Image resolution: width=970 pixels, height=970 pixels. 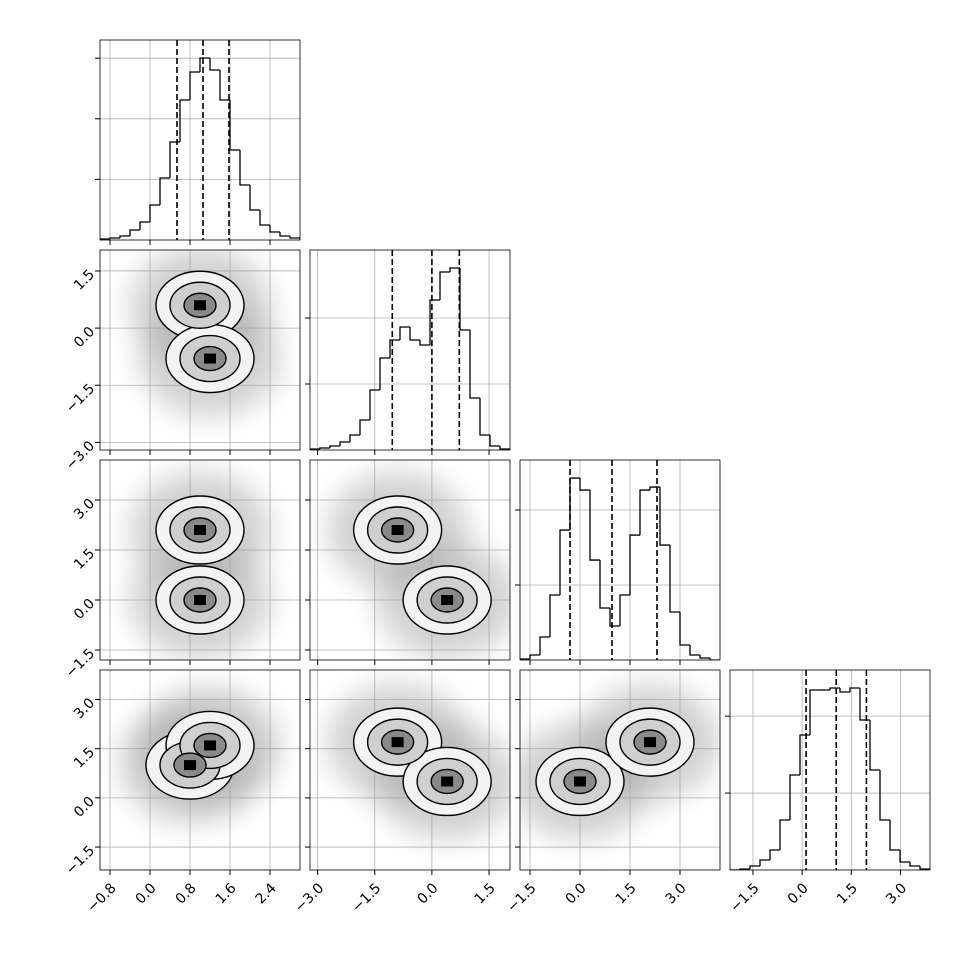 What do you see at coordinates (80, 455) in the screenshot?
I see `y-tick-label: −3.0` at bounding box center [80, 455].